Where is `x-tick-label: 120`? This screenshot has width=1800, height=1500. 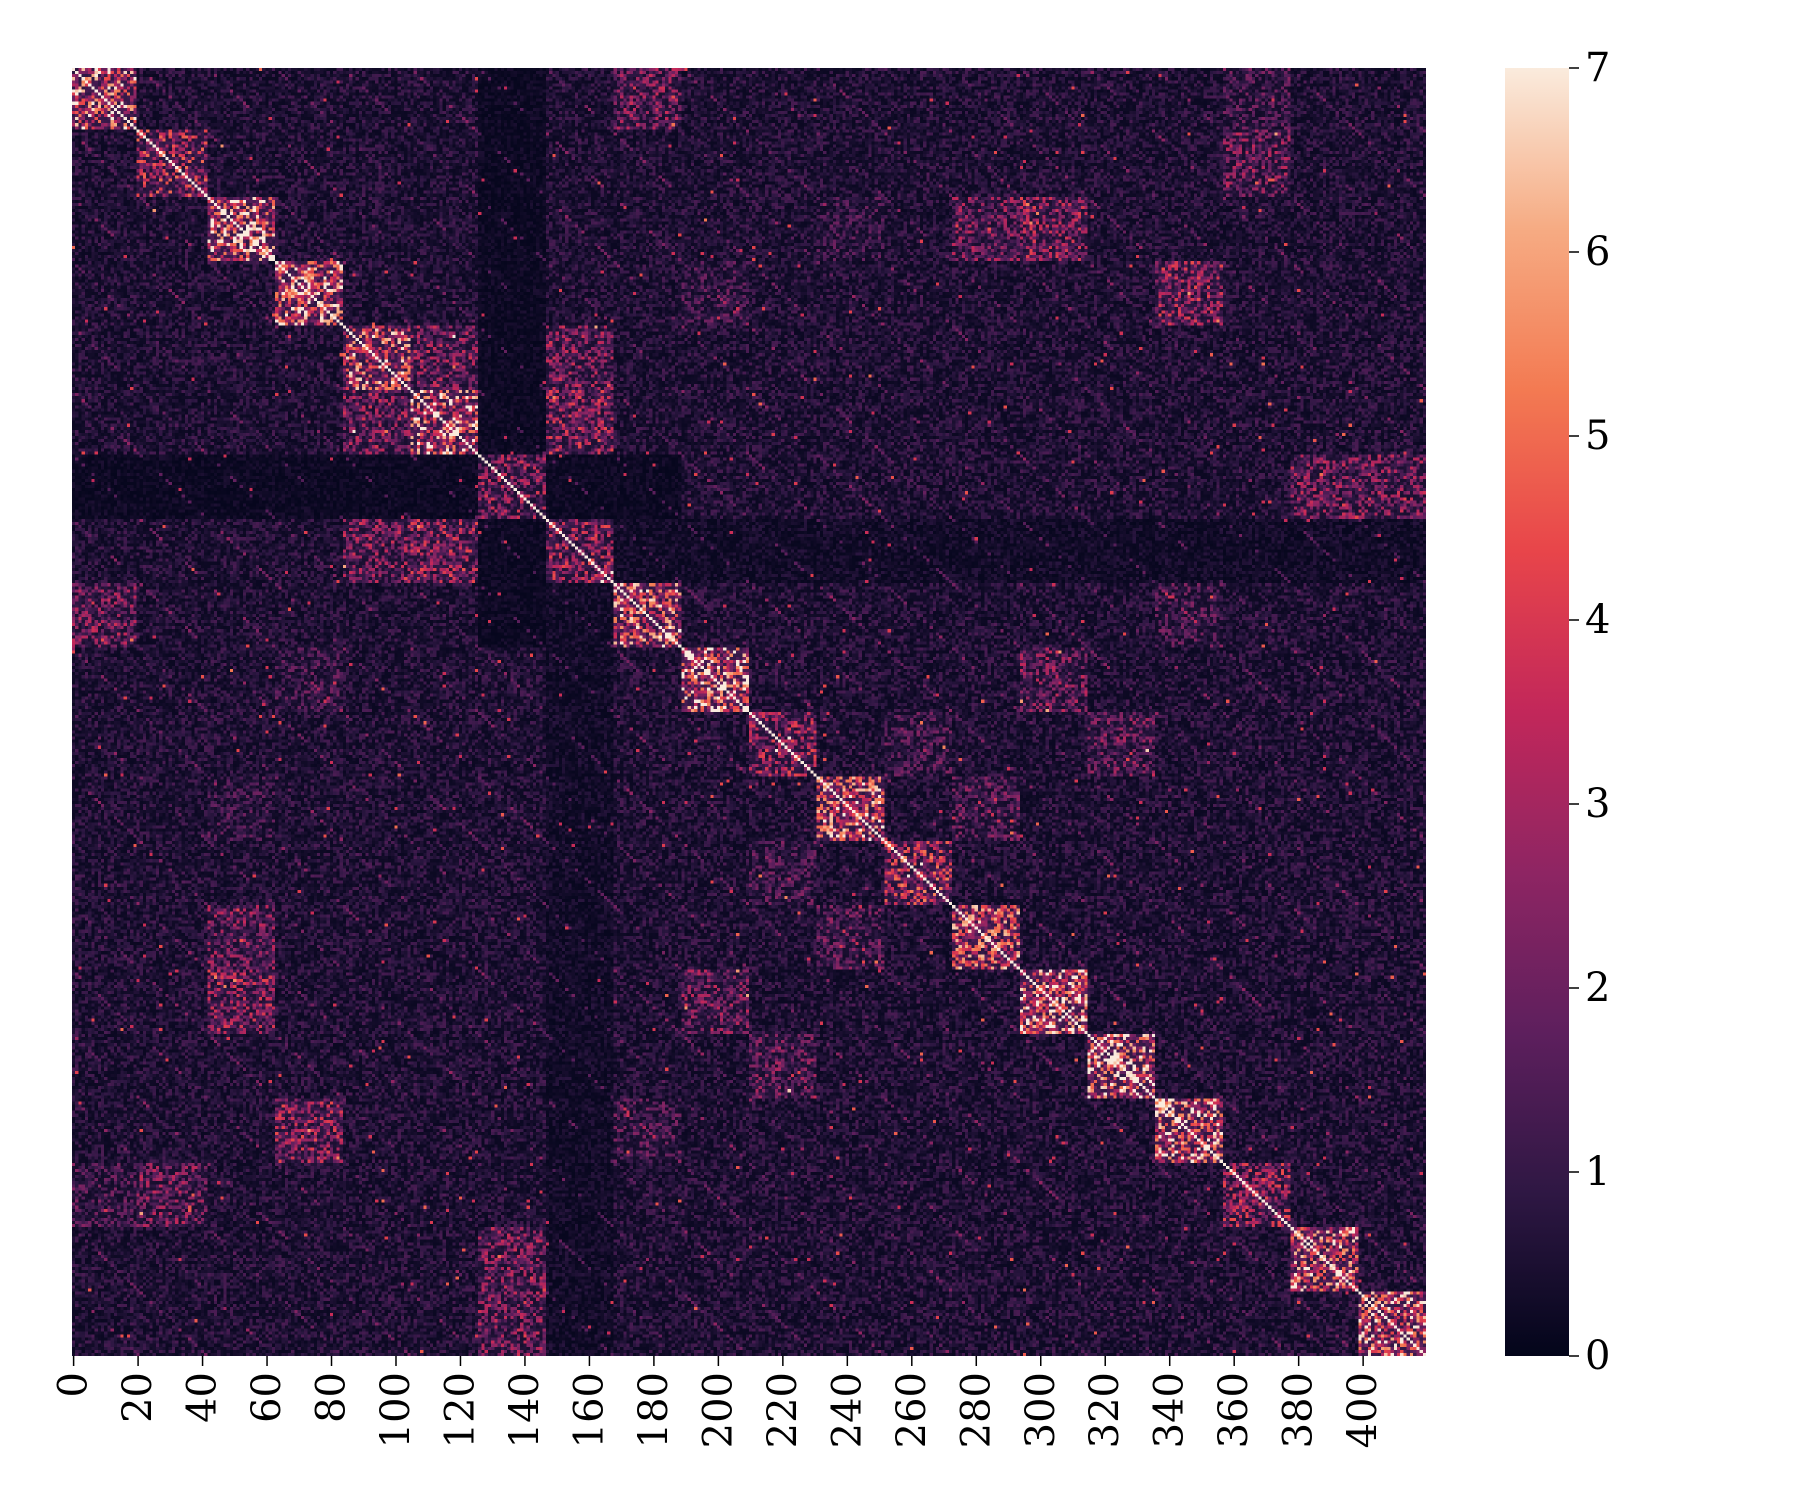 x-tick-label: 120 is located at coordinates (460, 1410).